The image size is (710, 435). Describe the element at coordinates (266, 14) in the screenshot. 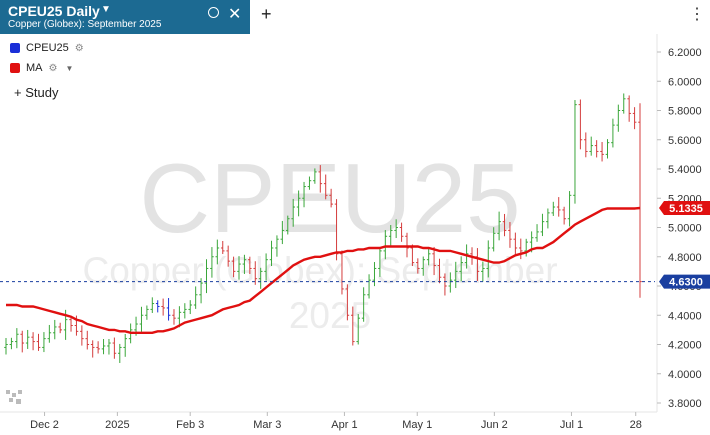

I see `add-tab-plus-icon: +` at that location.